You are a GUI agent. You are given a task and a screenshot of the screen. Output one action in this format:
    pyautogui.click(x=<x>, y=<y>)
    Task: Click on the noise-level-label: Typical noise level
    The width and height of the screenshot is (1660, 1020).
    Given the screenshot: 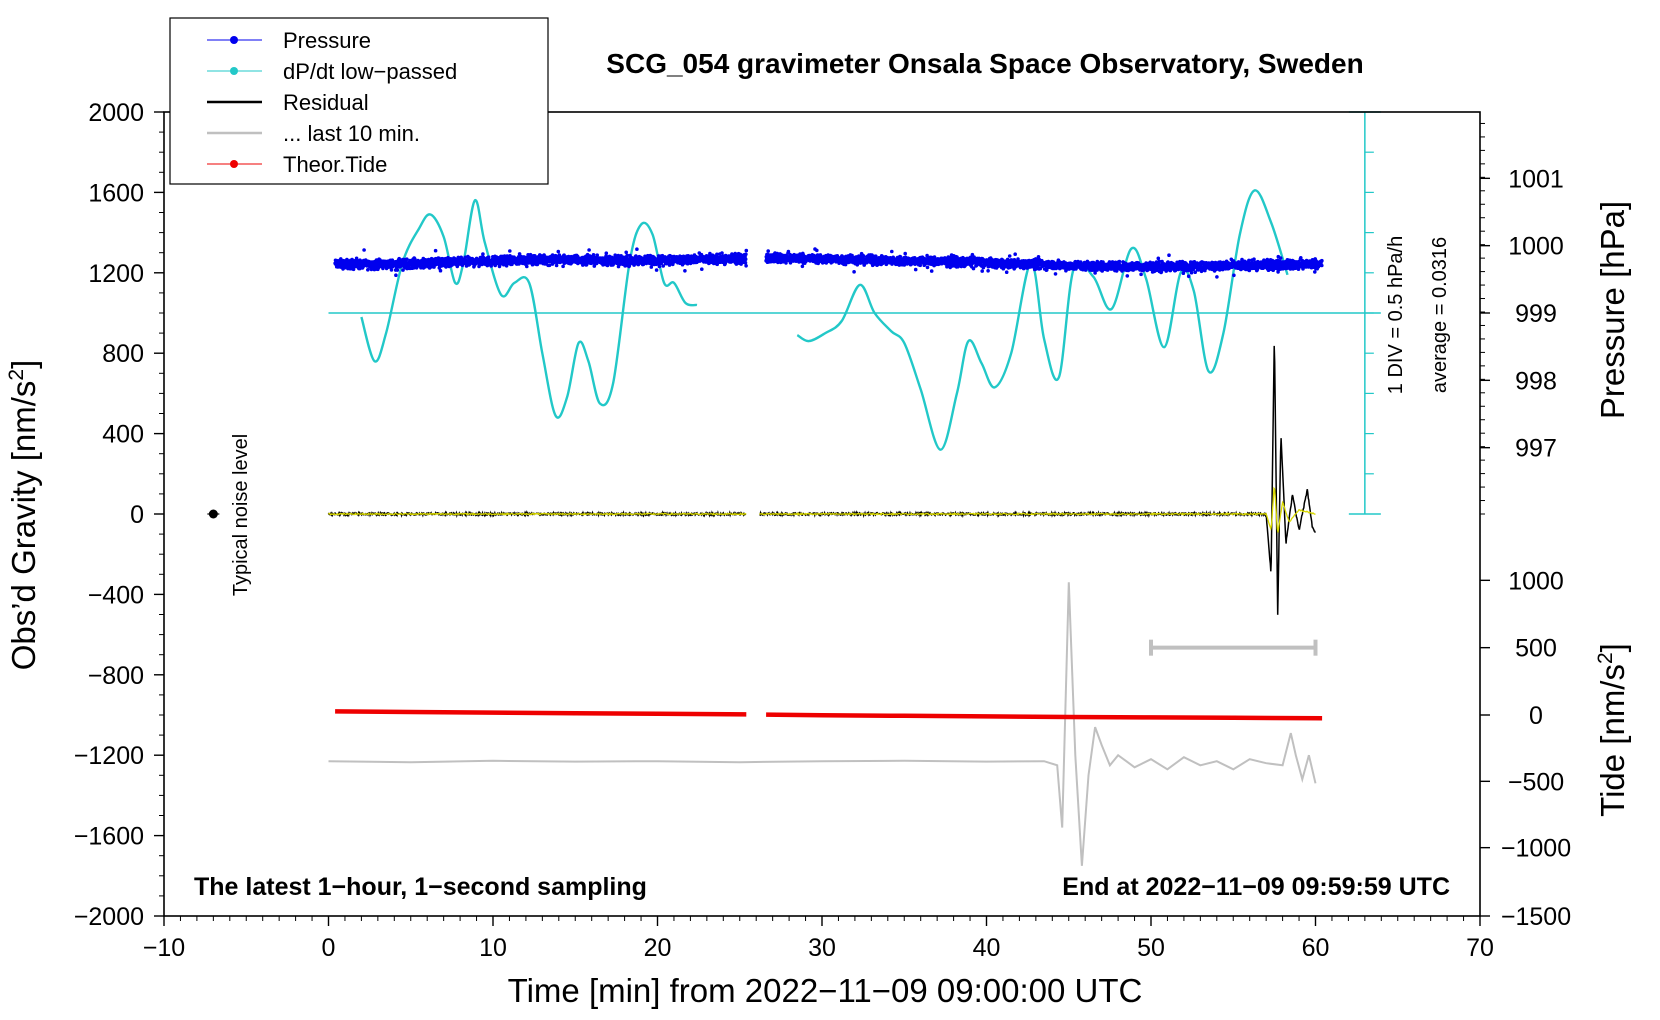 What is the action you would take?
    pyautogui.click(x=241, y=515)
    